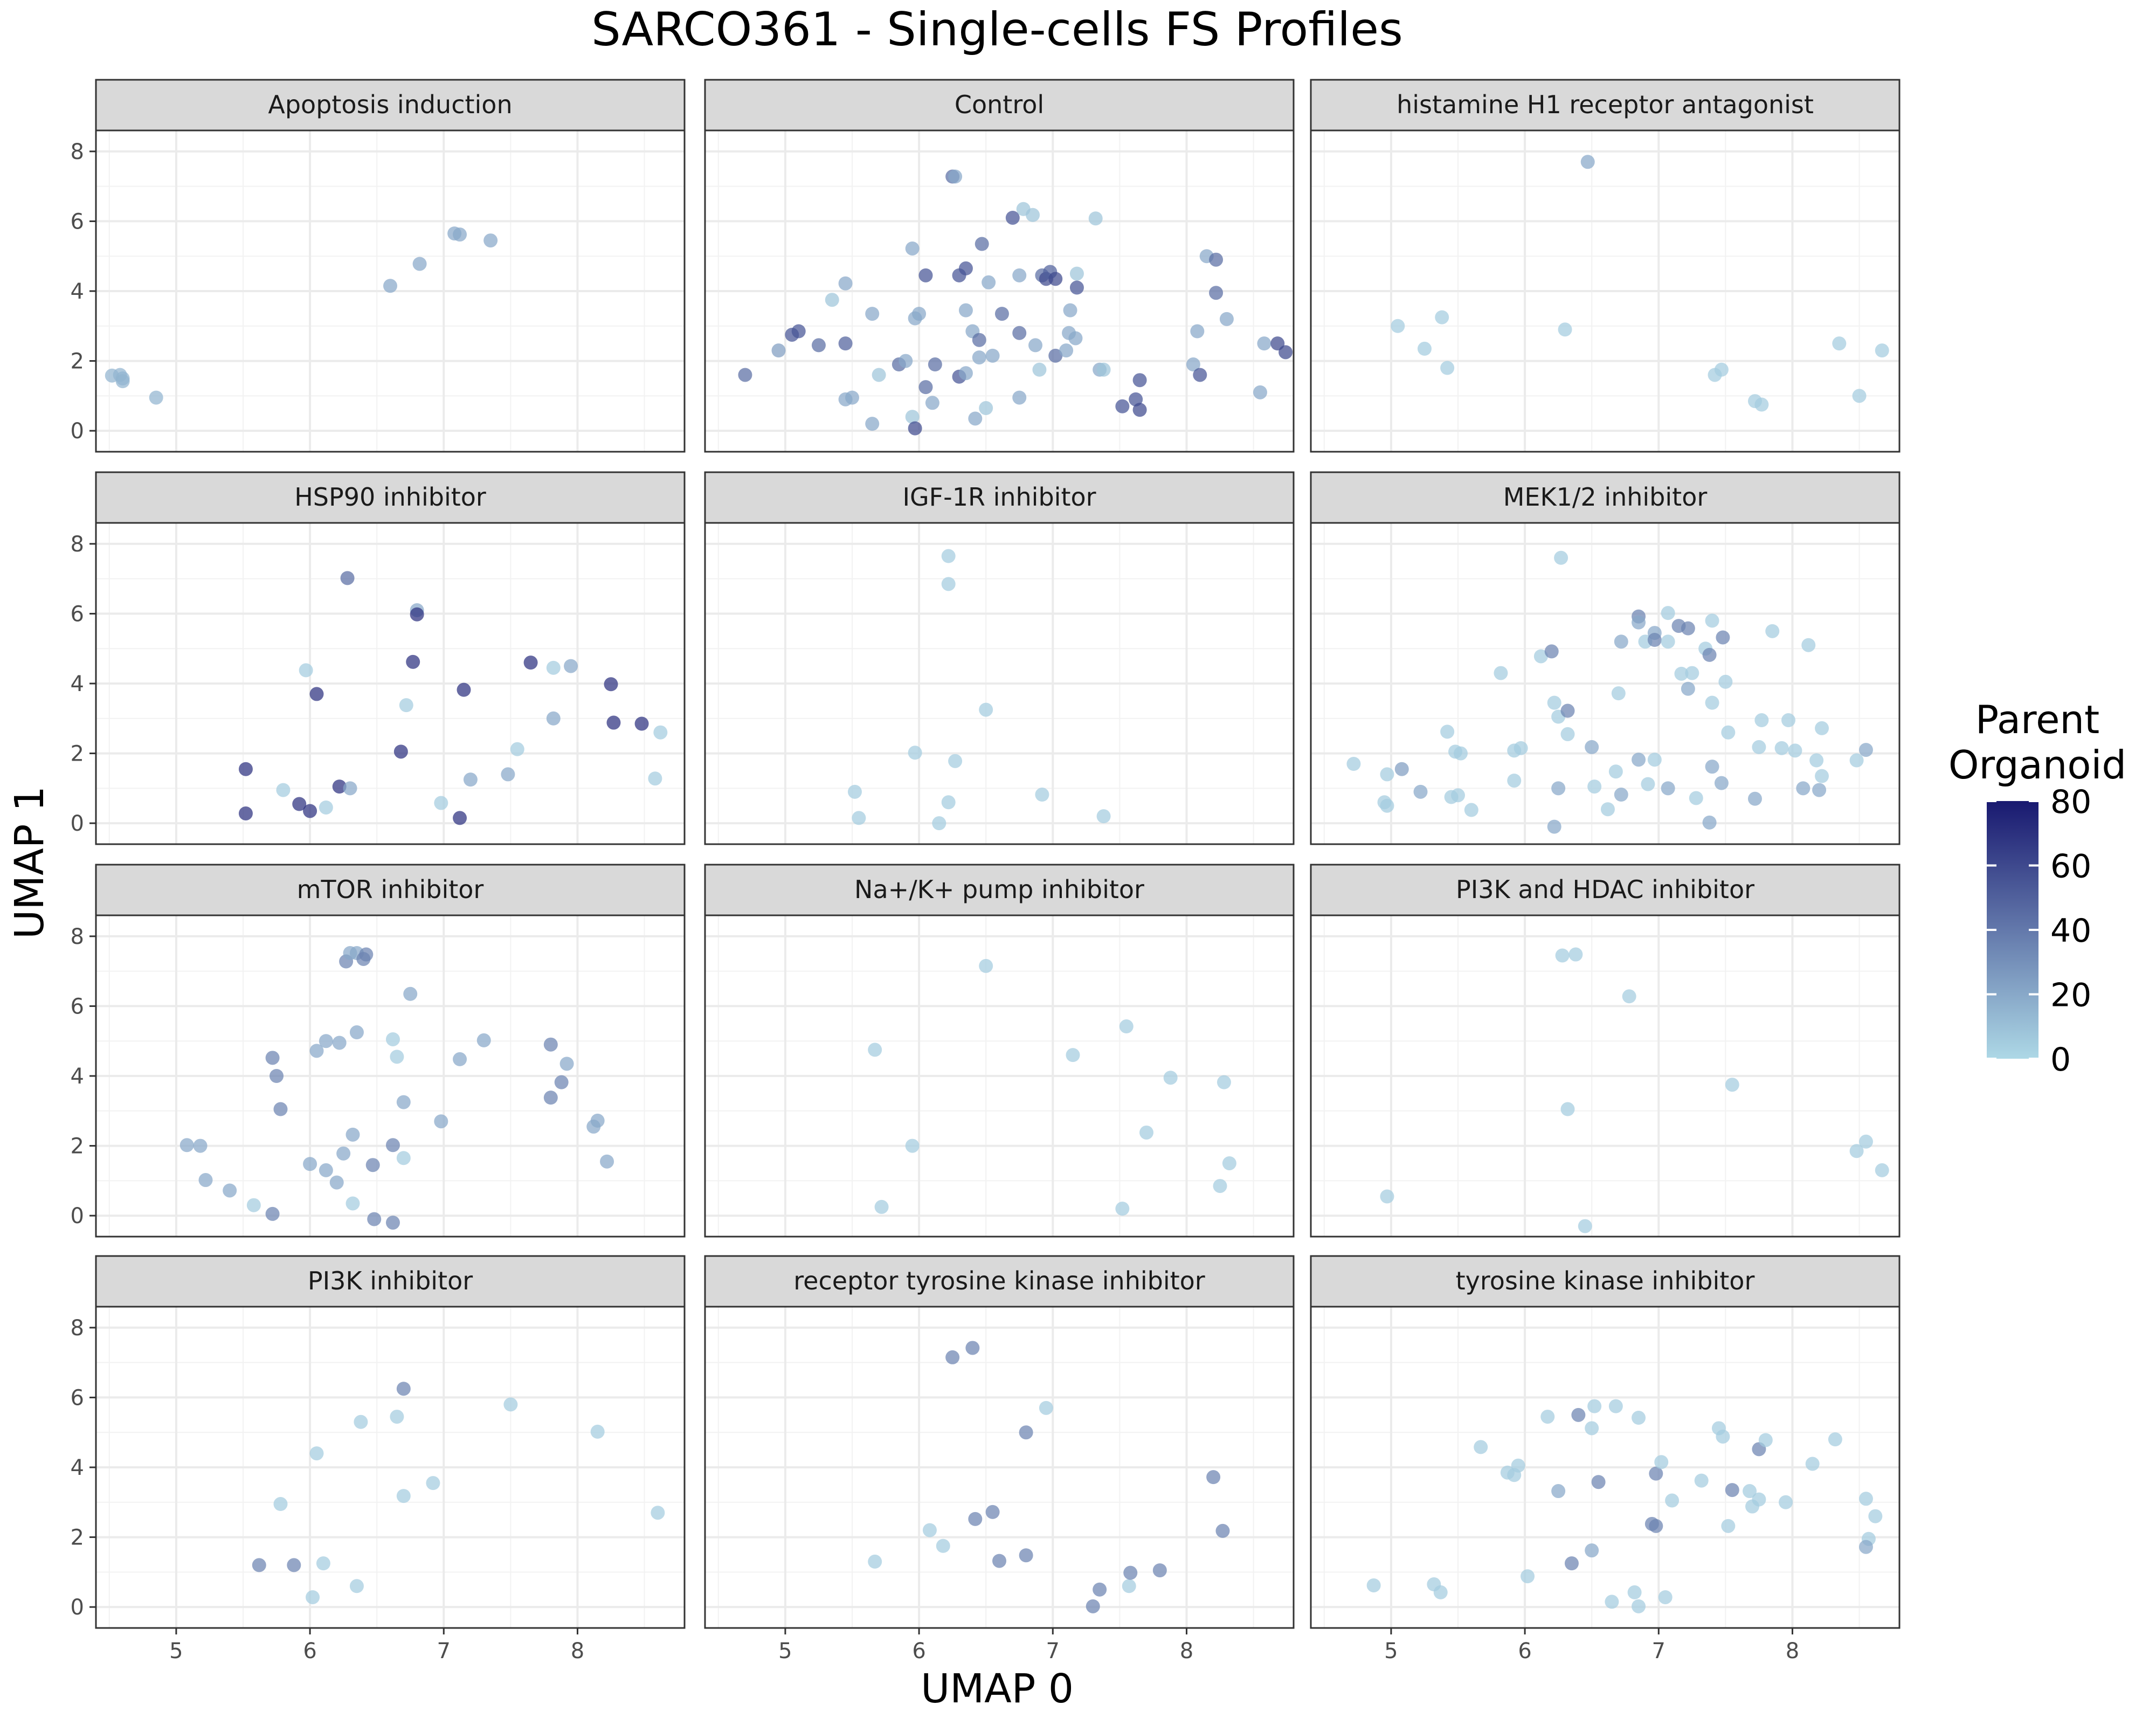 This screenshot has height=1725, width=2156. What do you see at coordinates (309, 1651) in the screenshot?
I see `x-tick-label: 6` at bounding box center [309, 1651].